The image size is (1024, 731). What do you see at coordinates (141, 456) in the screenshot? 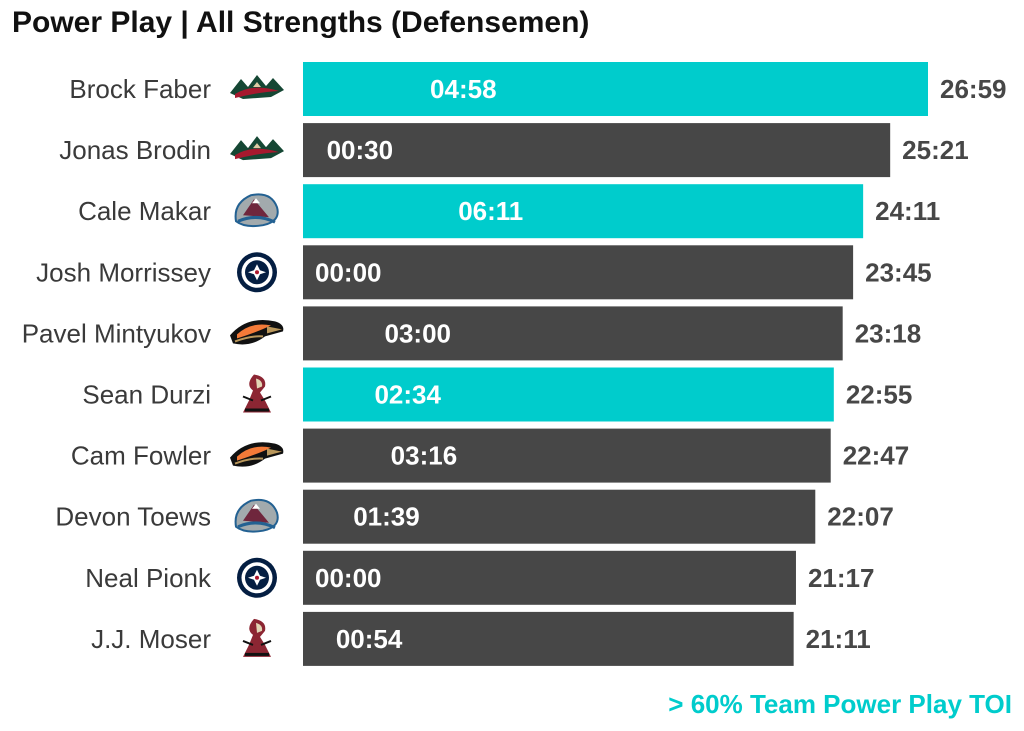
I see `player-label-6: Cam Fowler` at bounding box center [141, 456].